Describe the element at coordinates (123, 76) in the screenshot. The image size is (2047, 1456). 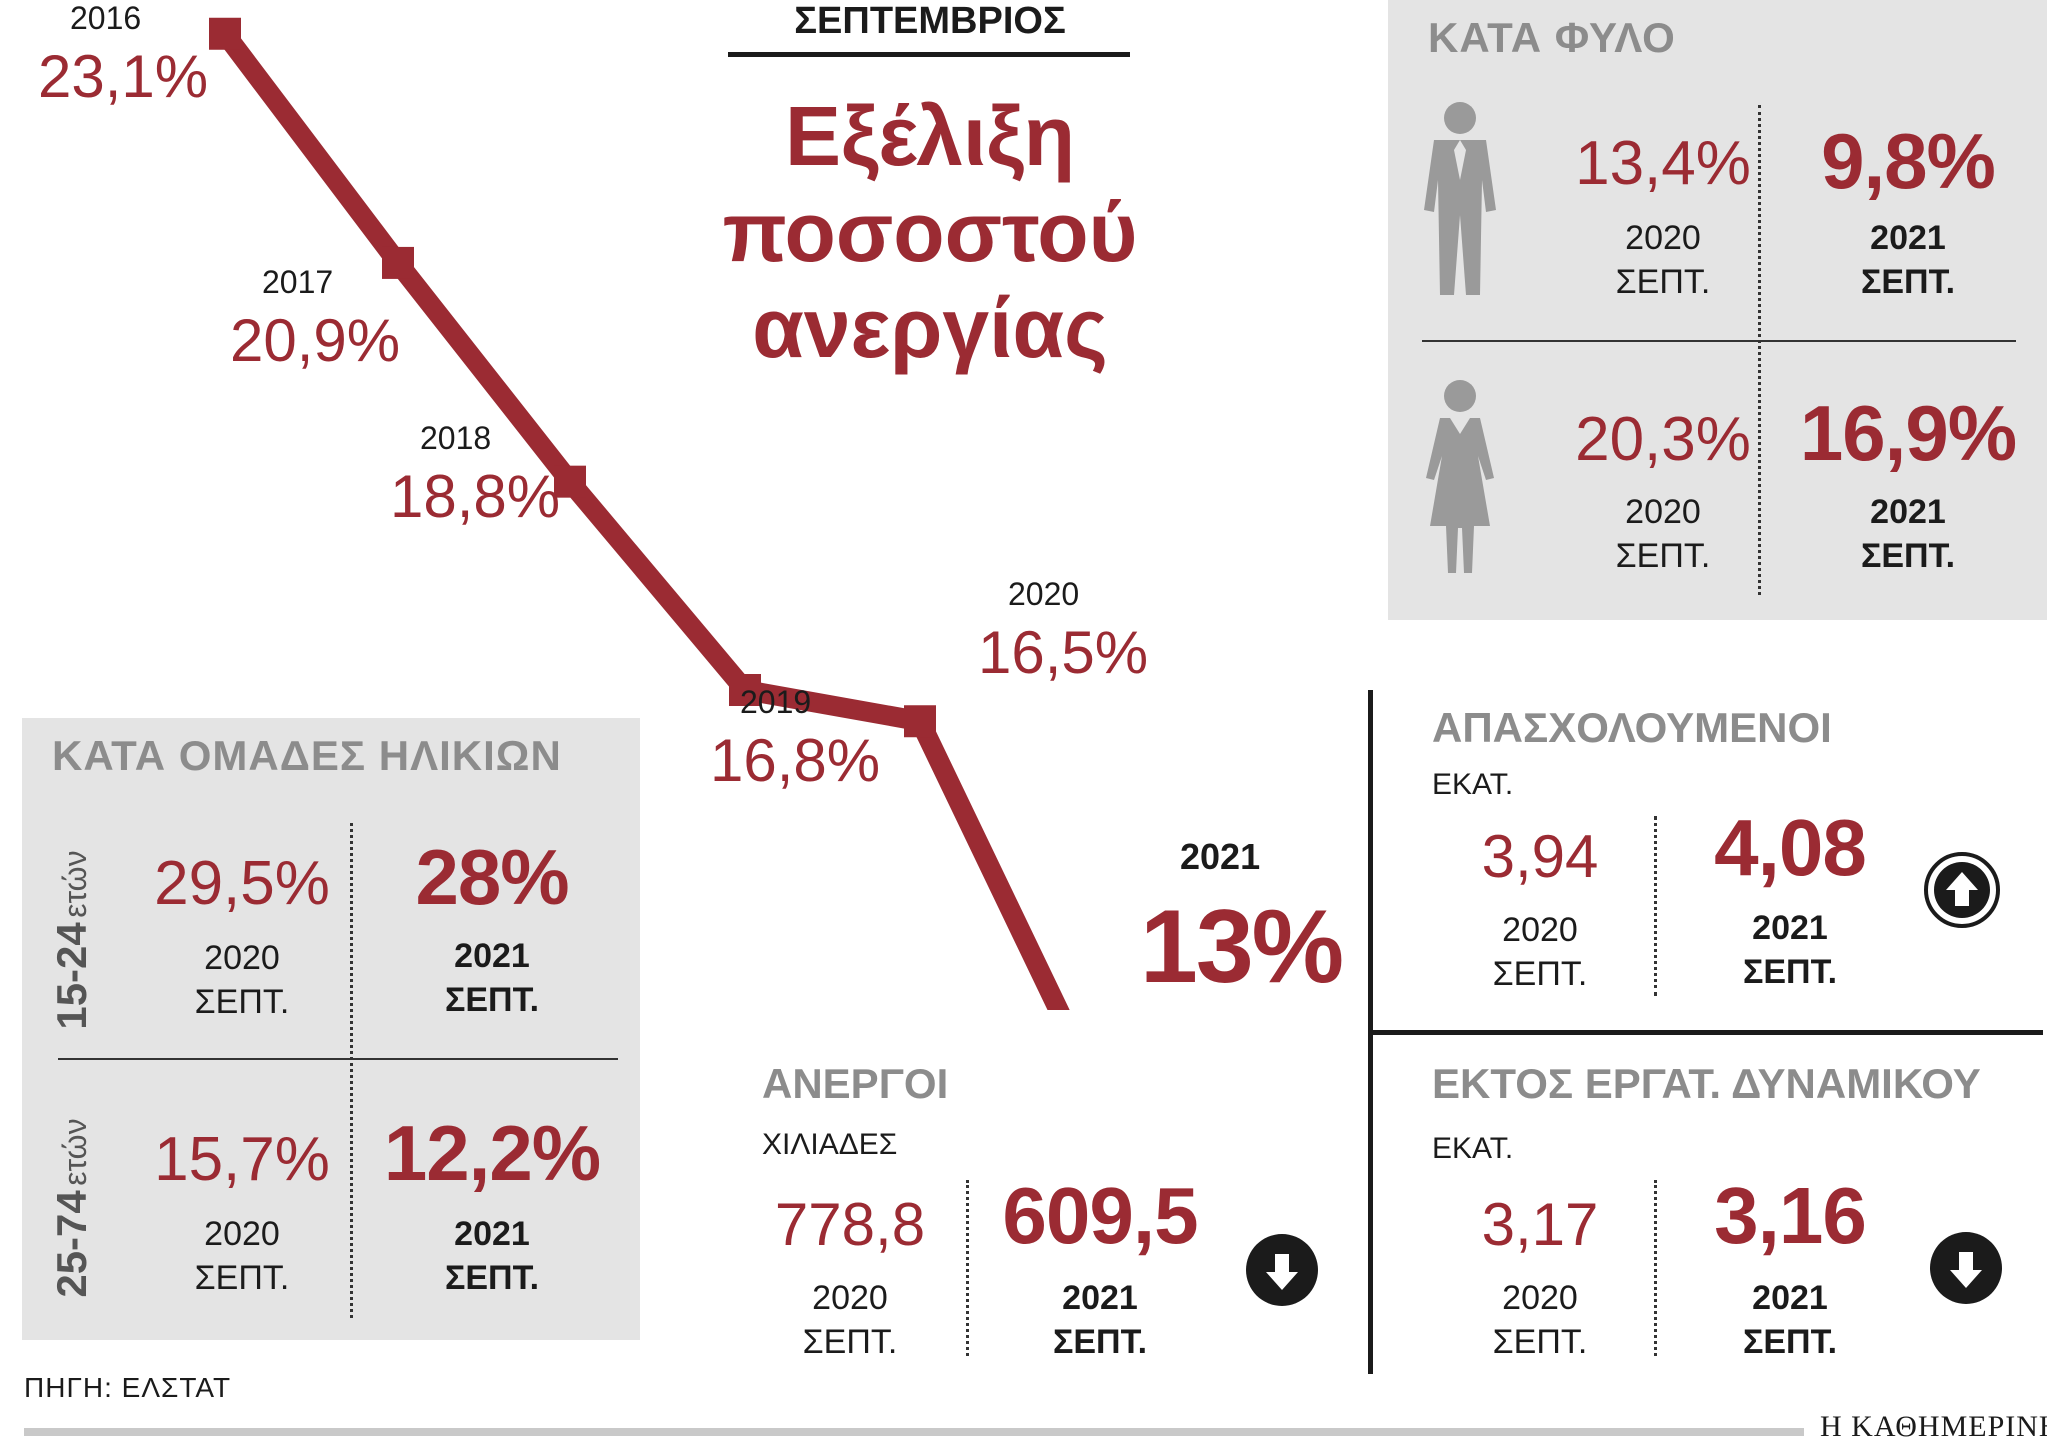
I see `value-label-2016: 23,1%` at that location.